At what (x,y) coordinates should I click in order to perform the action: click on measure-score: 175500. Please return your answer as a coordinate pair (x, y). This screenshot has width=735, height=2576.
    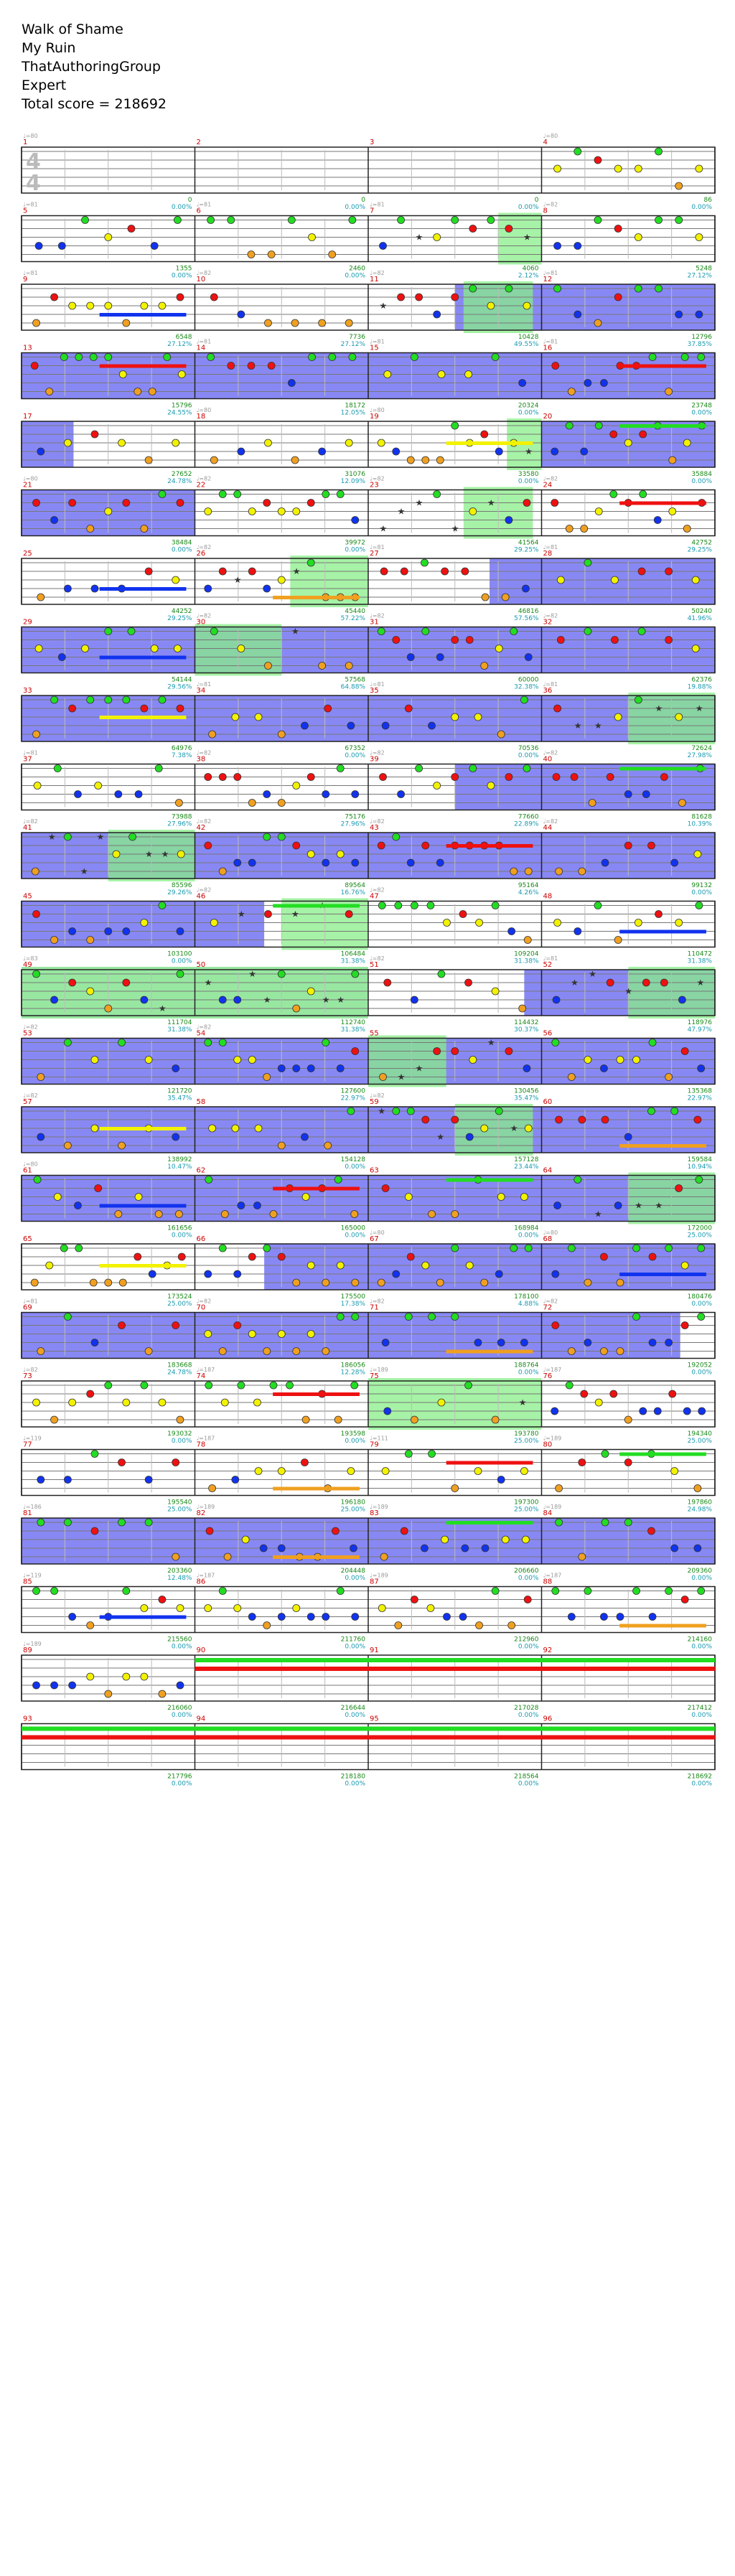
    Looking at the image, I should click on (353, 1297).